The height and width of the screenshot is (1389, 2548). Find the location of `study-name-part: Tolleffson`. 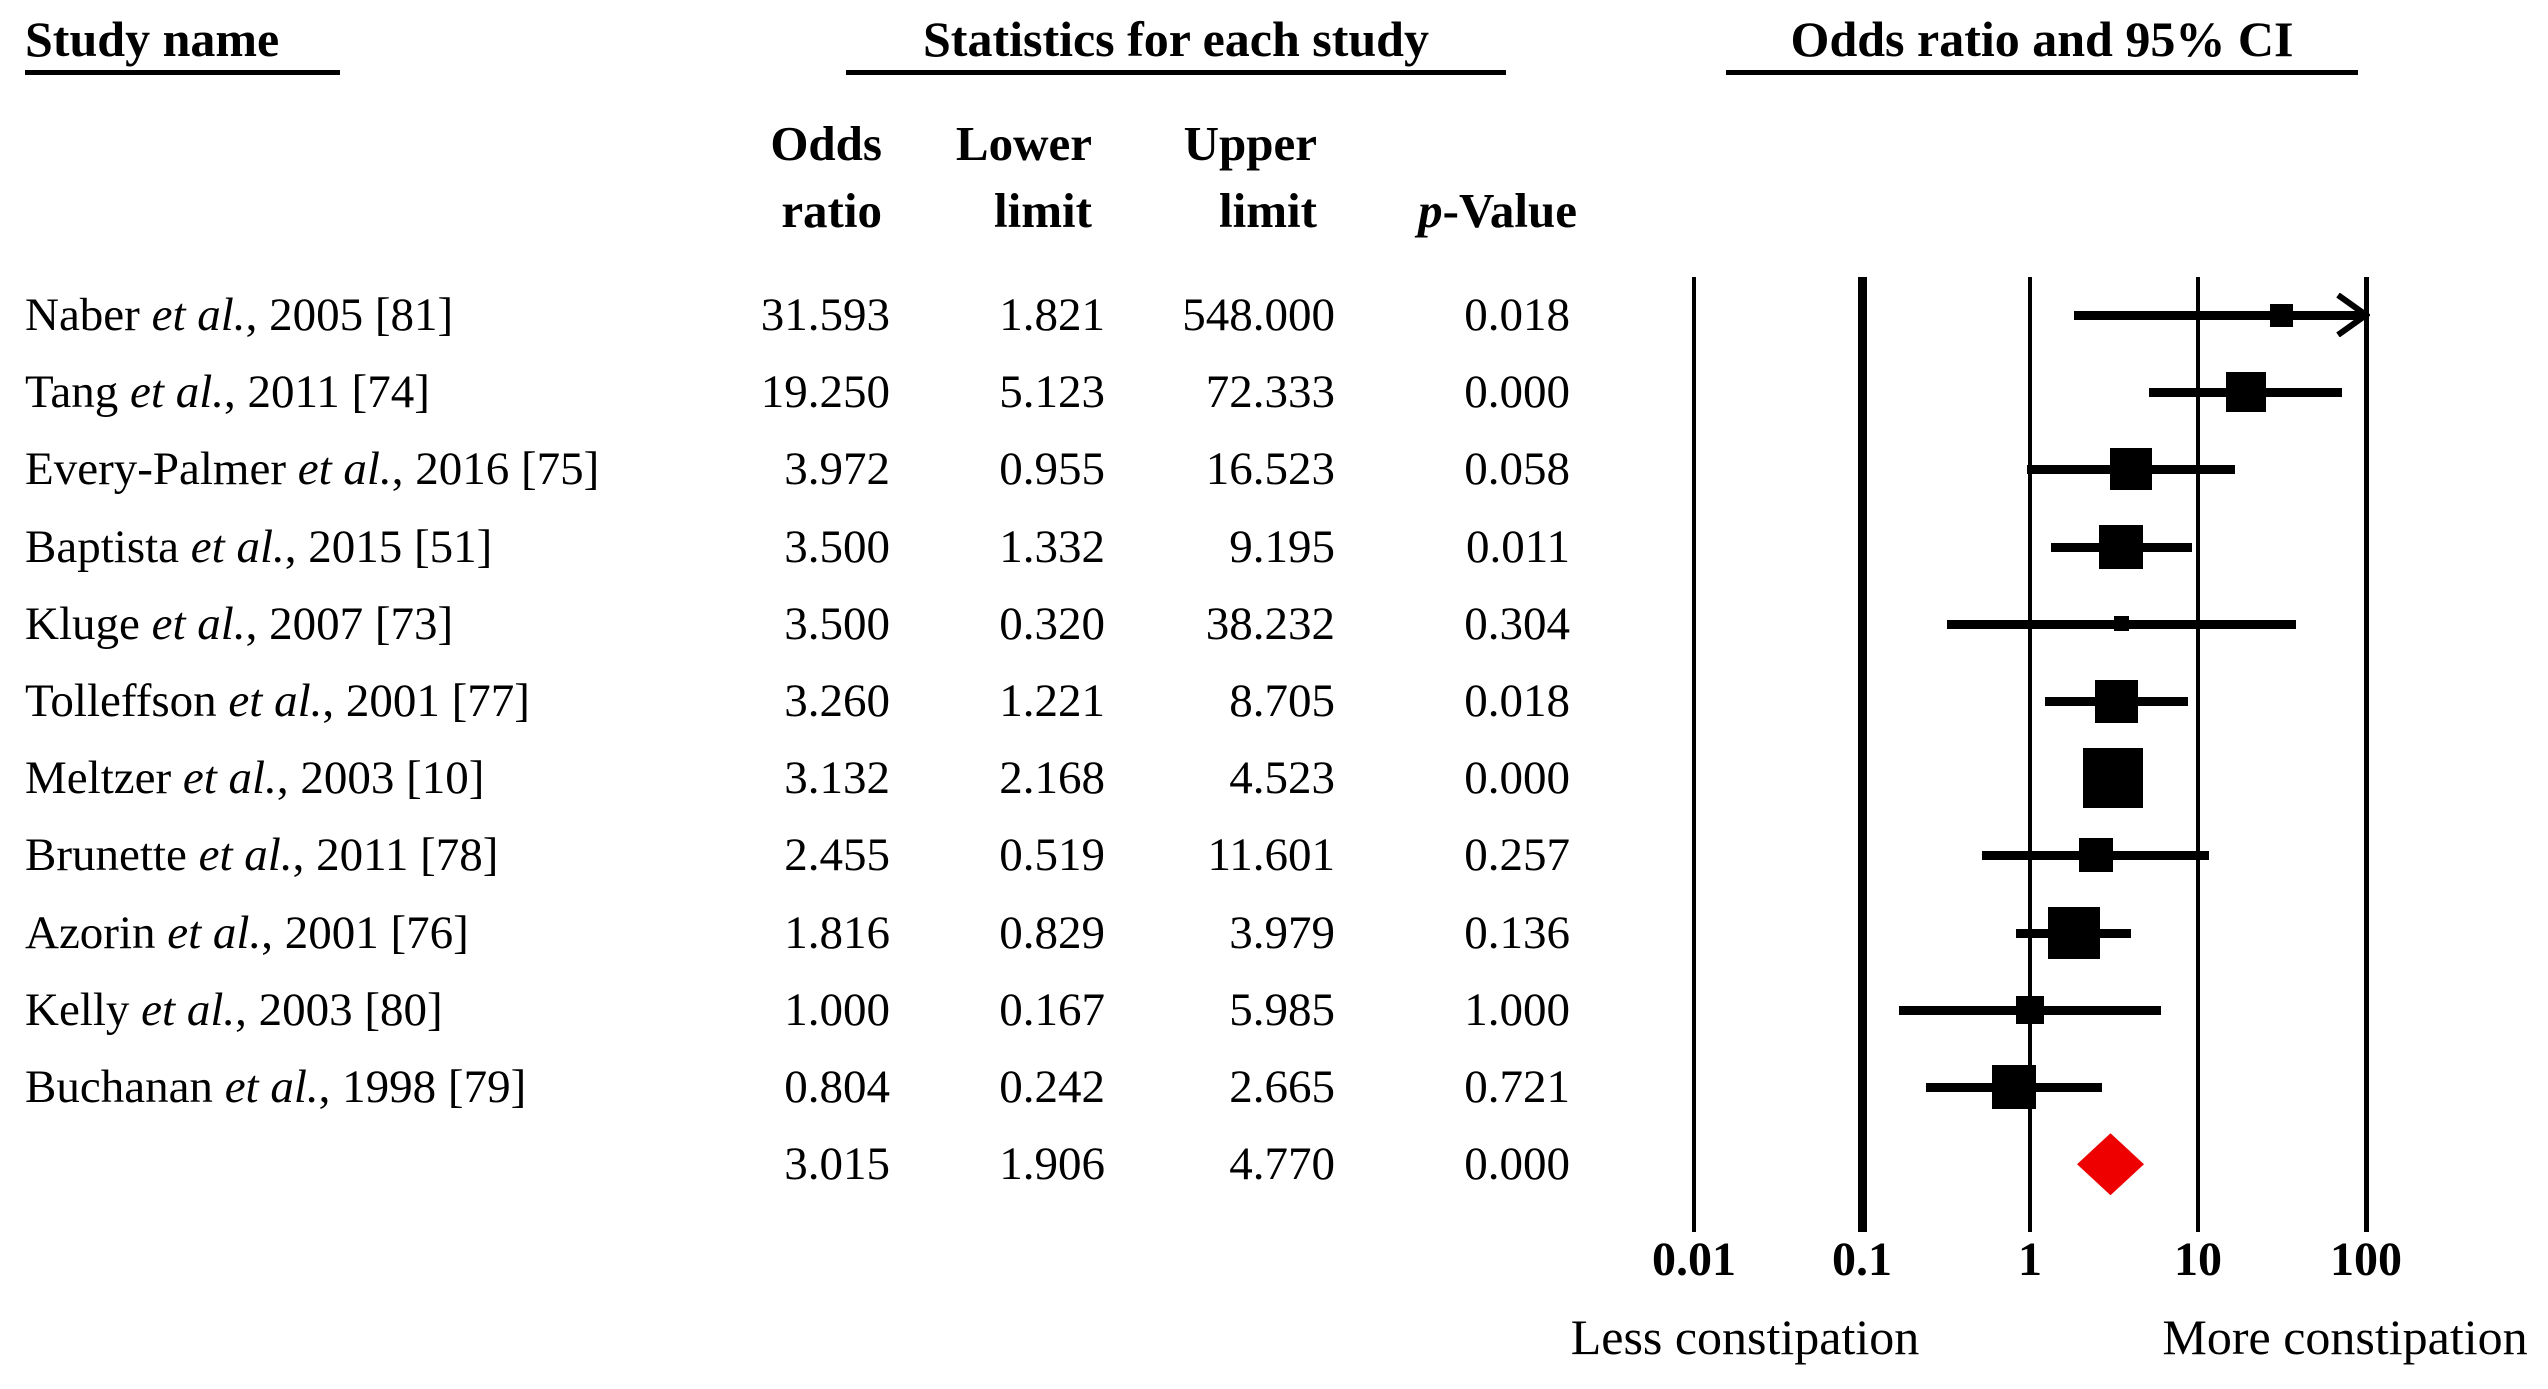

study-name-part: Tolleffson is located at coordinates (127, 701).